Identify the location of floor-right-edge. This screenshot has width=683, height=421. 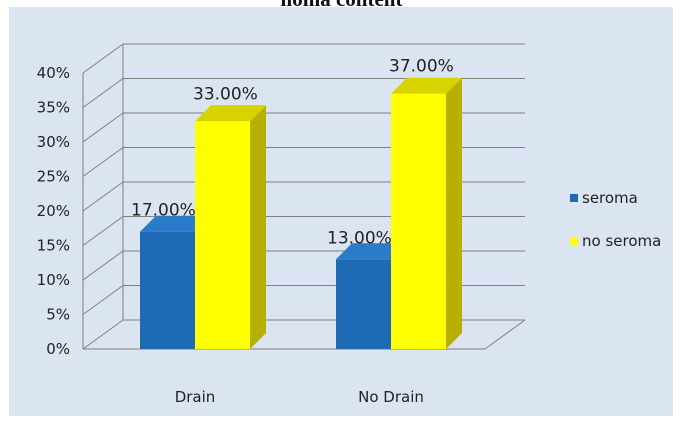
(505, 334).